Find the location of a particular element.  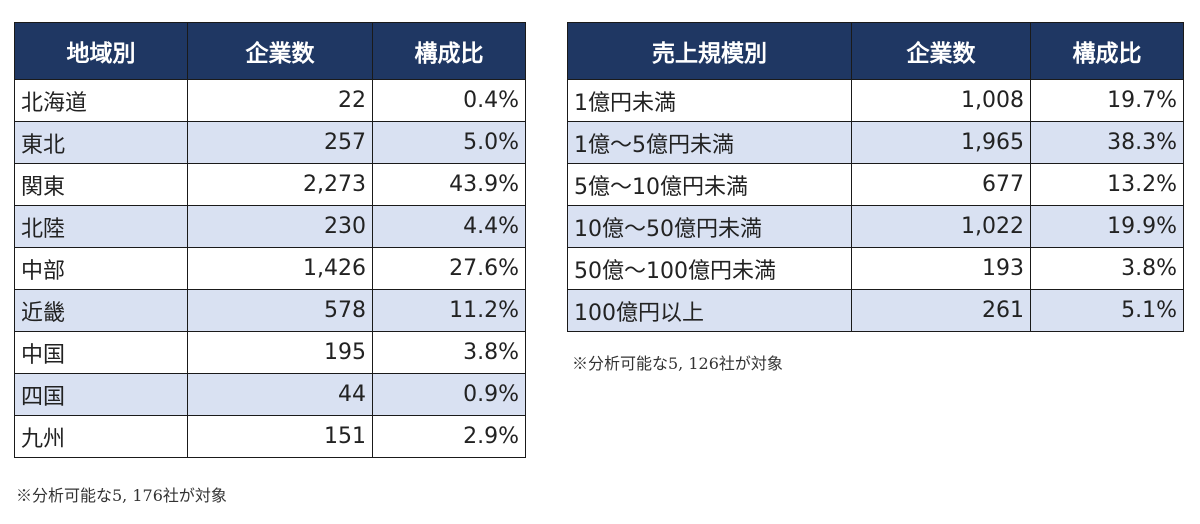

region-ratio: 3.8% is located at coordinates (449, 352).